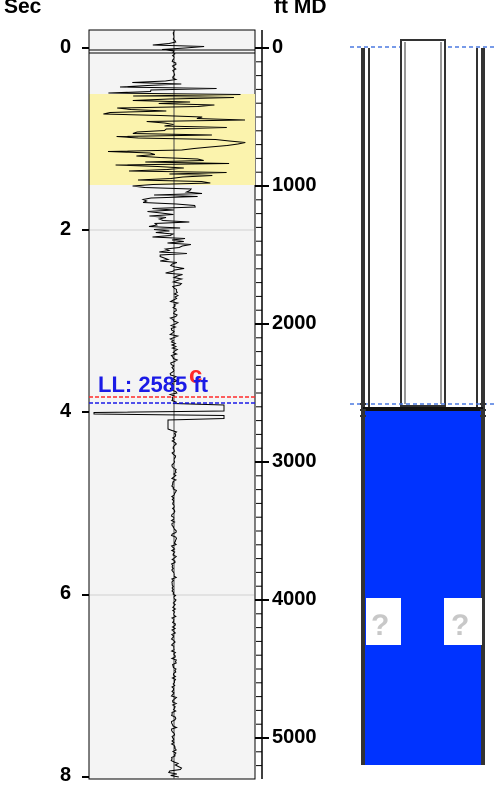 The height and width of the screenshot is (787, 494). Describe the element at coordinates (294, 461) in the screenshot. I see `depth-tick-3000: 3000` at that location.